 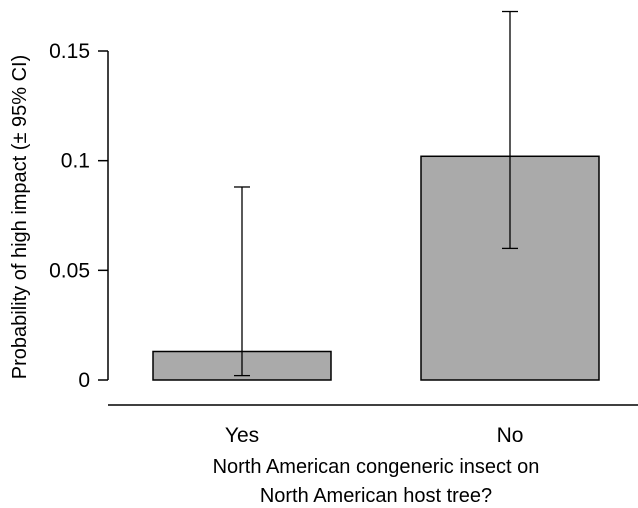 I want to click on x-category-label: Yes, so click(x=242, y=435).